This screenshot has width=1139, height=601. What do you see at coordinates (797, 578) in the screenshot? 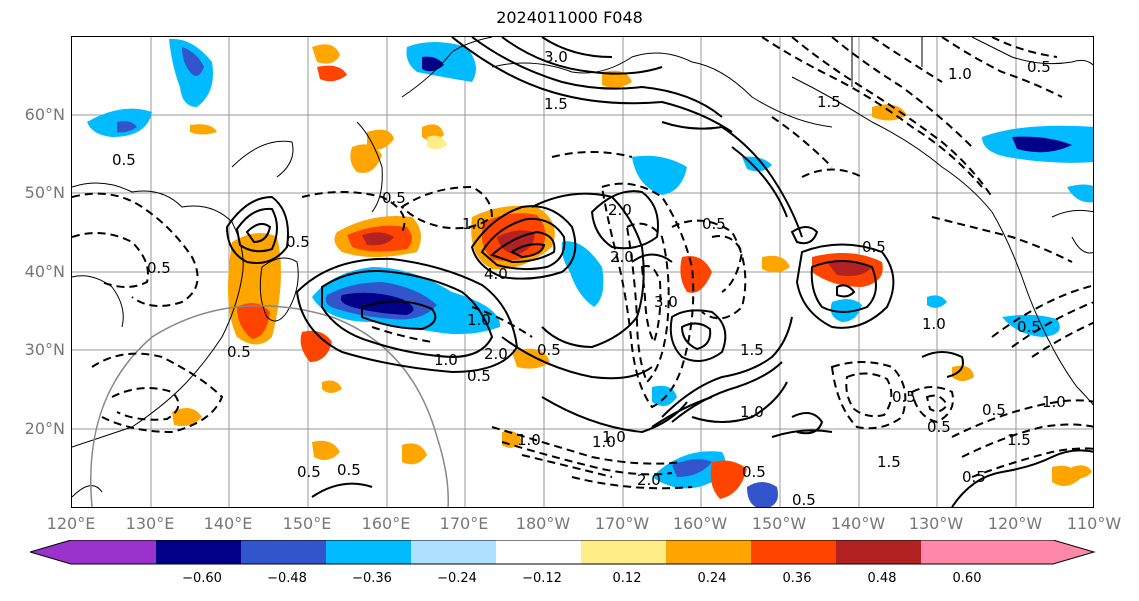
I see `colorbar-tick-label: 0.36` at bounding box center [797, 578].